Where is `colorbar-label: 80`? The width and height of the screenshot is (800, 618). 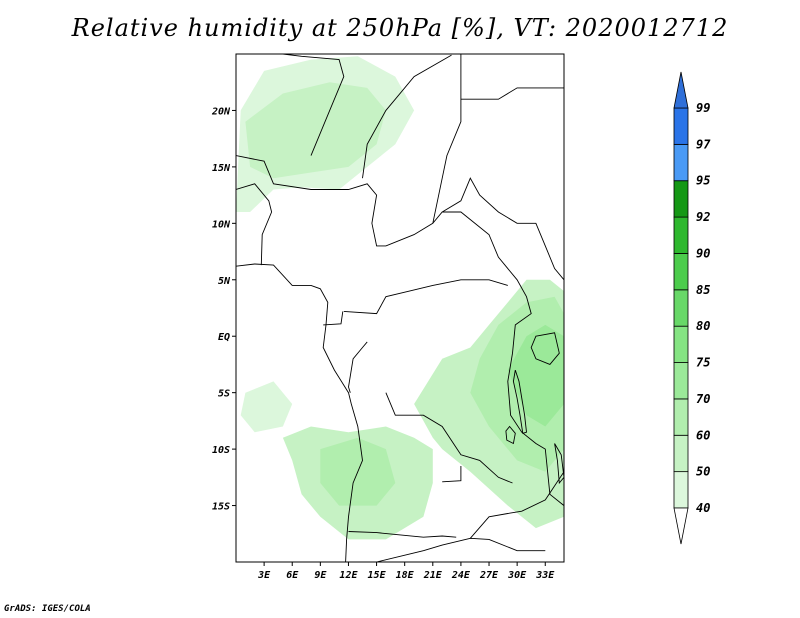 colorbar-label: 80 is located at coordinates (703, 326).